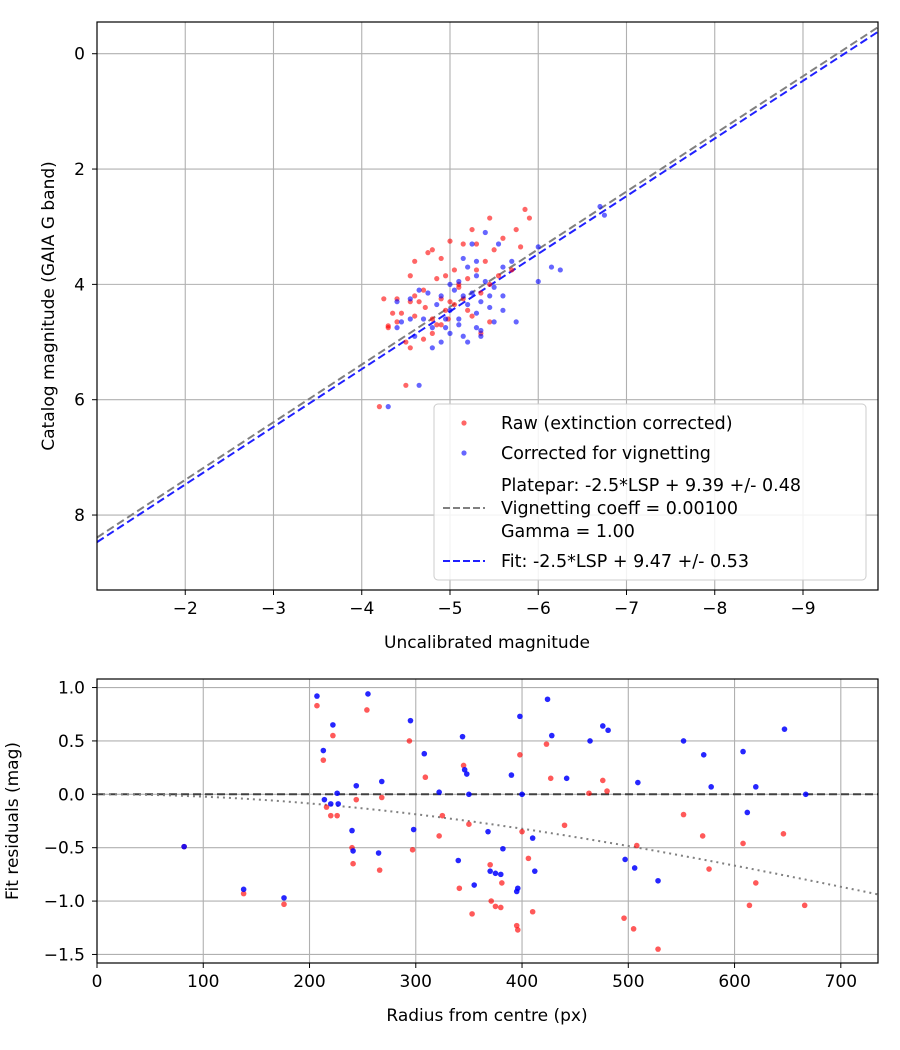  I want to click on top-y-tick-label: 4, so click(79, 285).